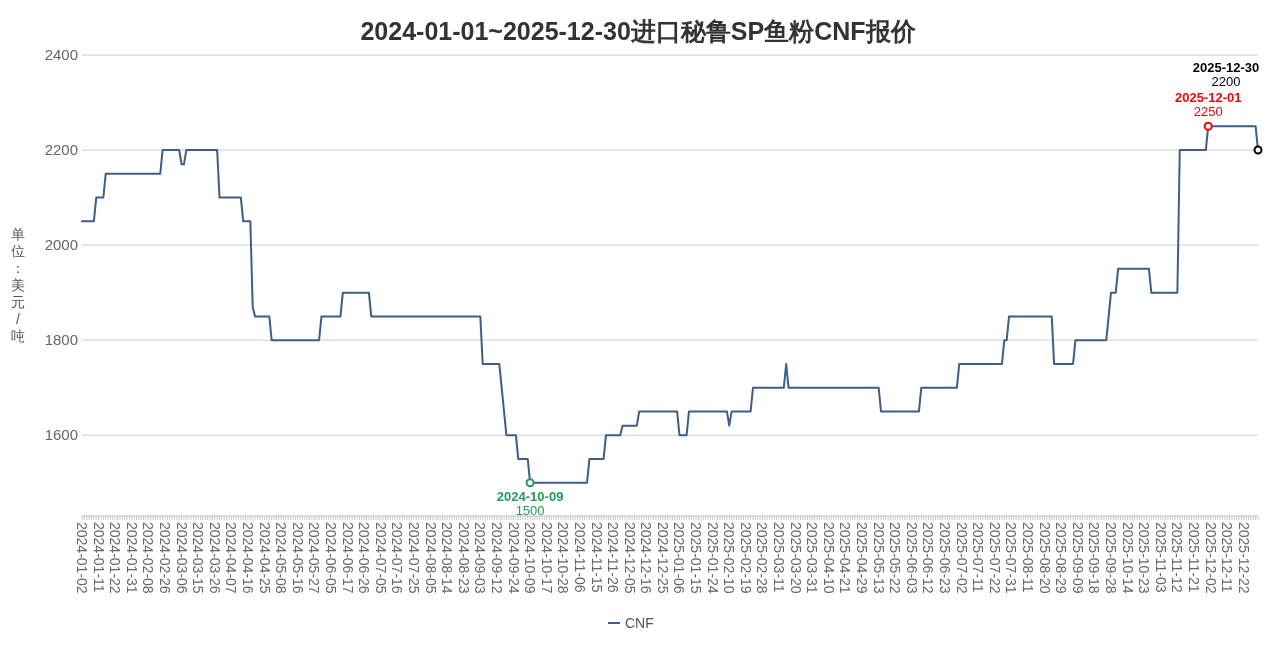  I want to click on x-tick-label: 2025-03-31, so click(812, 558).